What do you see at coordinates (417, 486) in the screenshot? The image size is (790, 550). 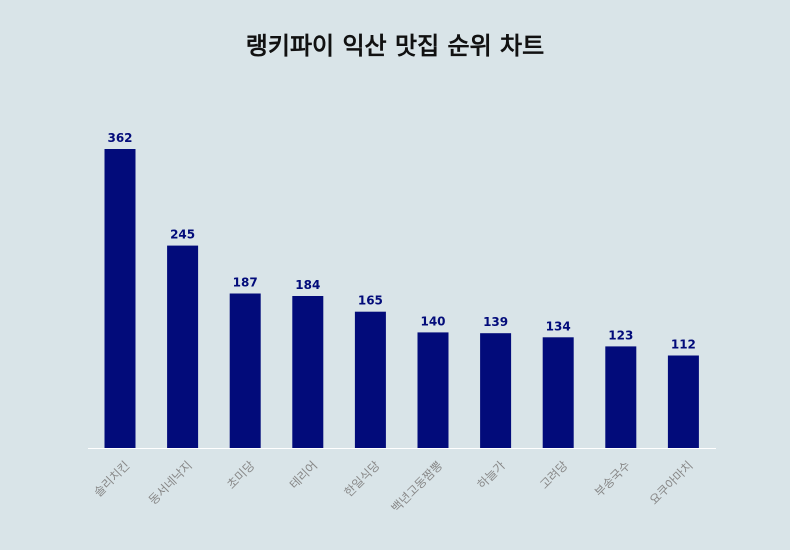 I see `x-tick-label: 백년고동짬뽕` at bounding box center [417, 486].